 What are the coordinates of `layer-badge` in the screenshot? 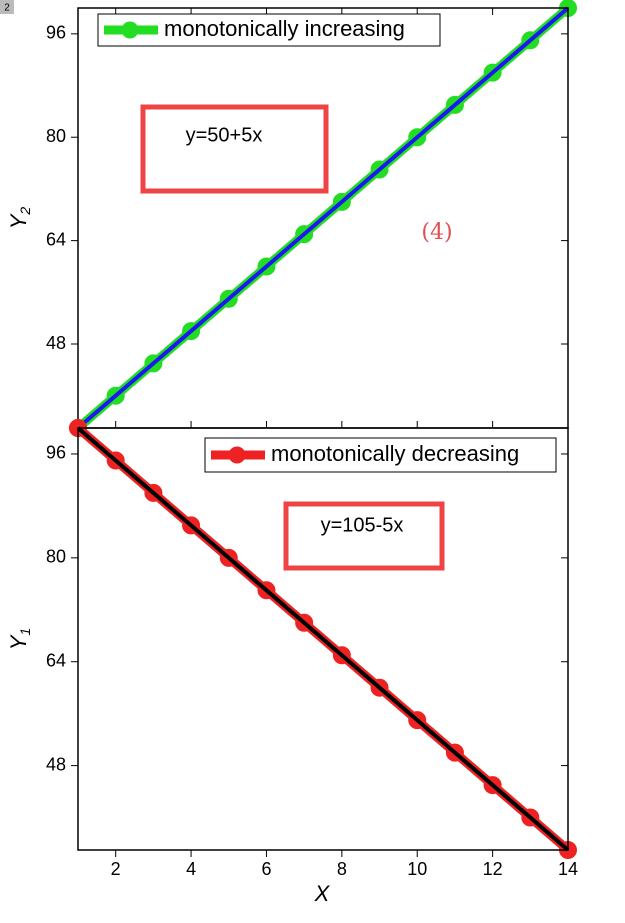 It's located at (7, 7).